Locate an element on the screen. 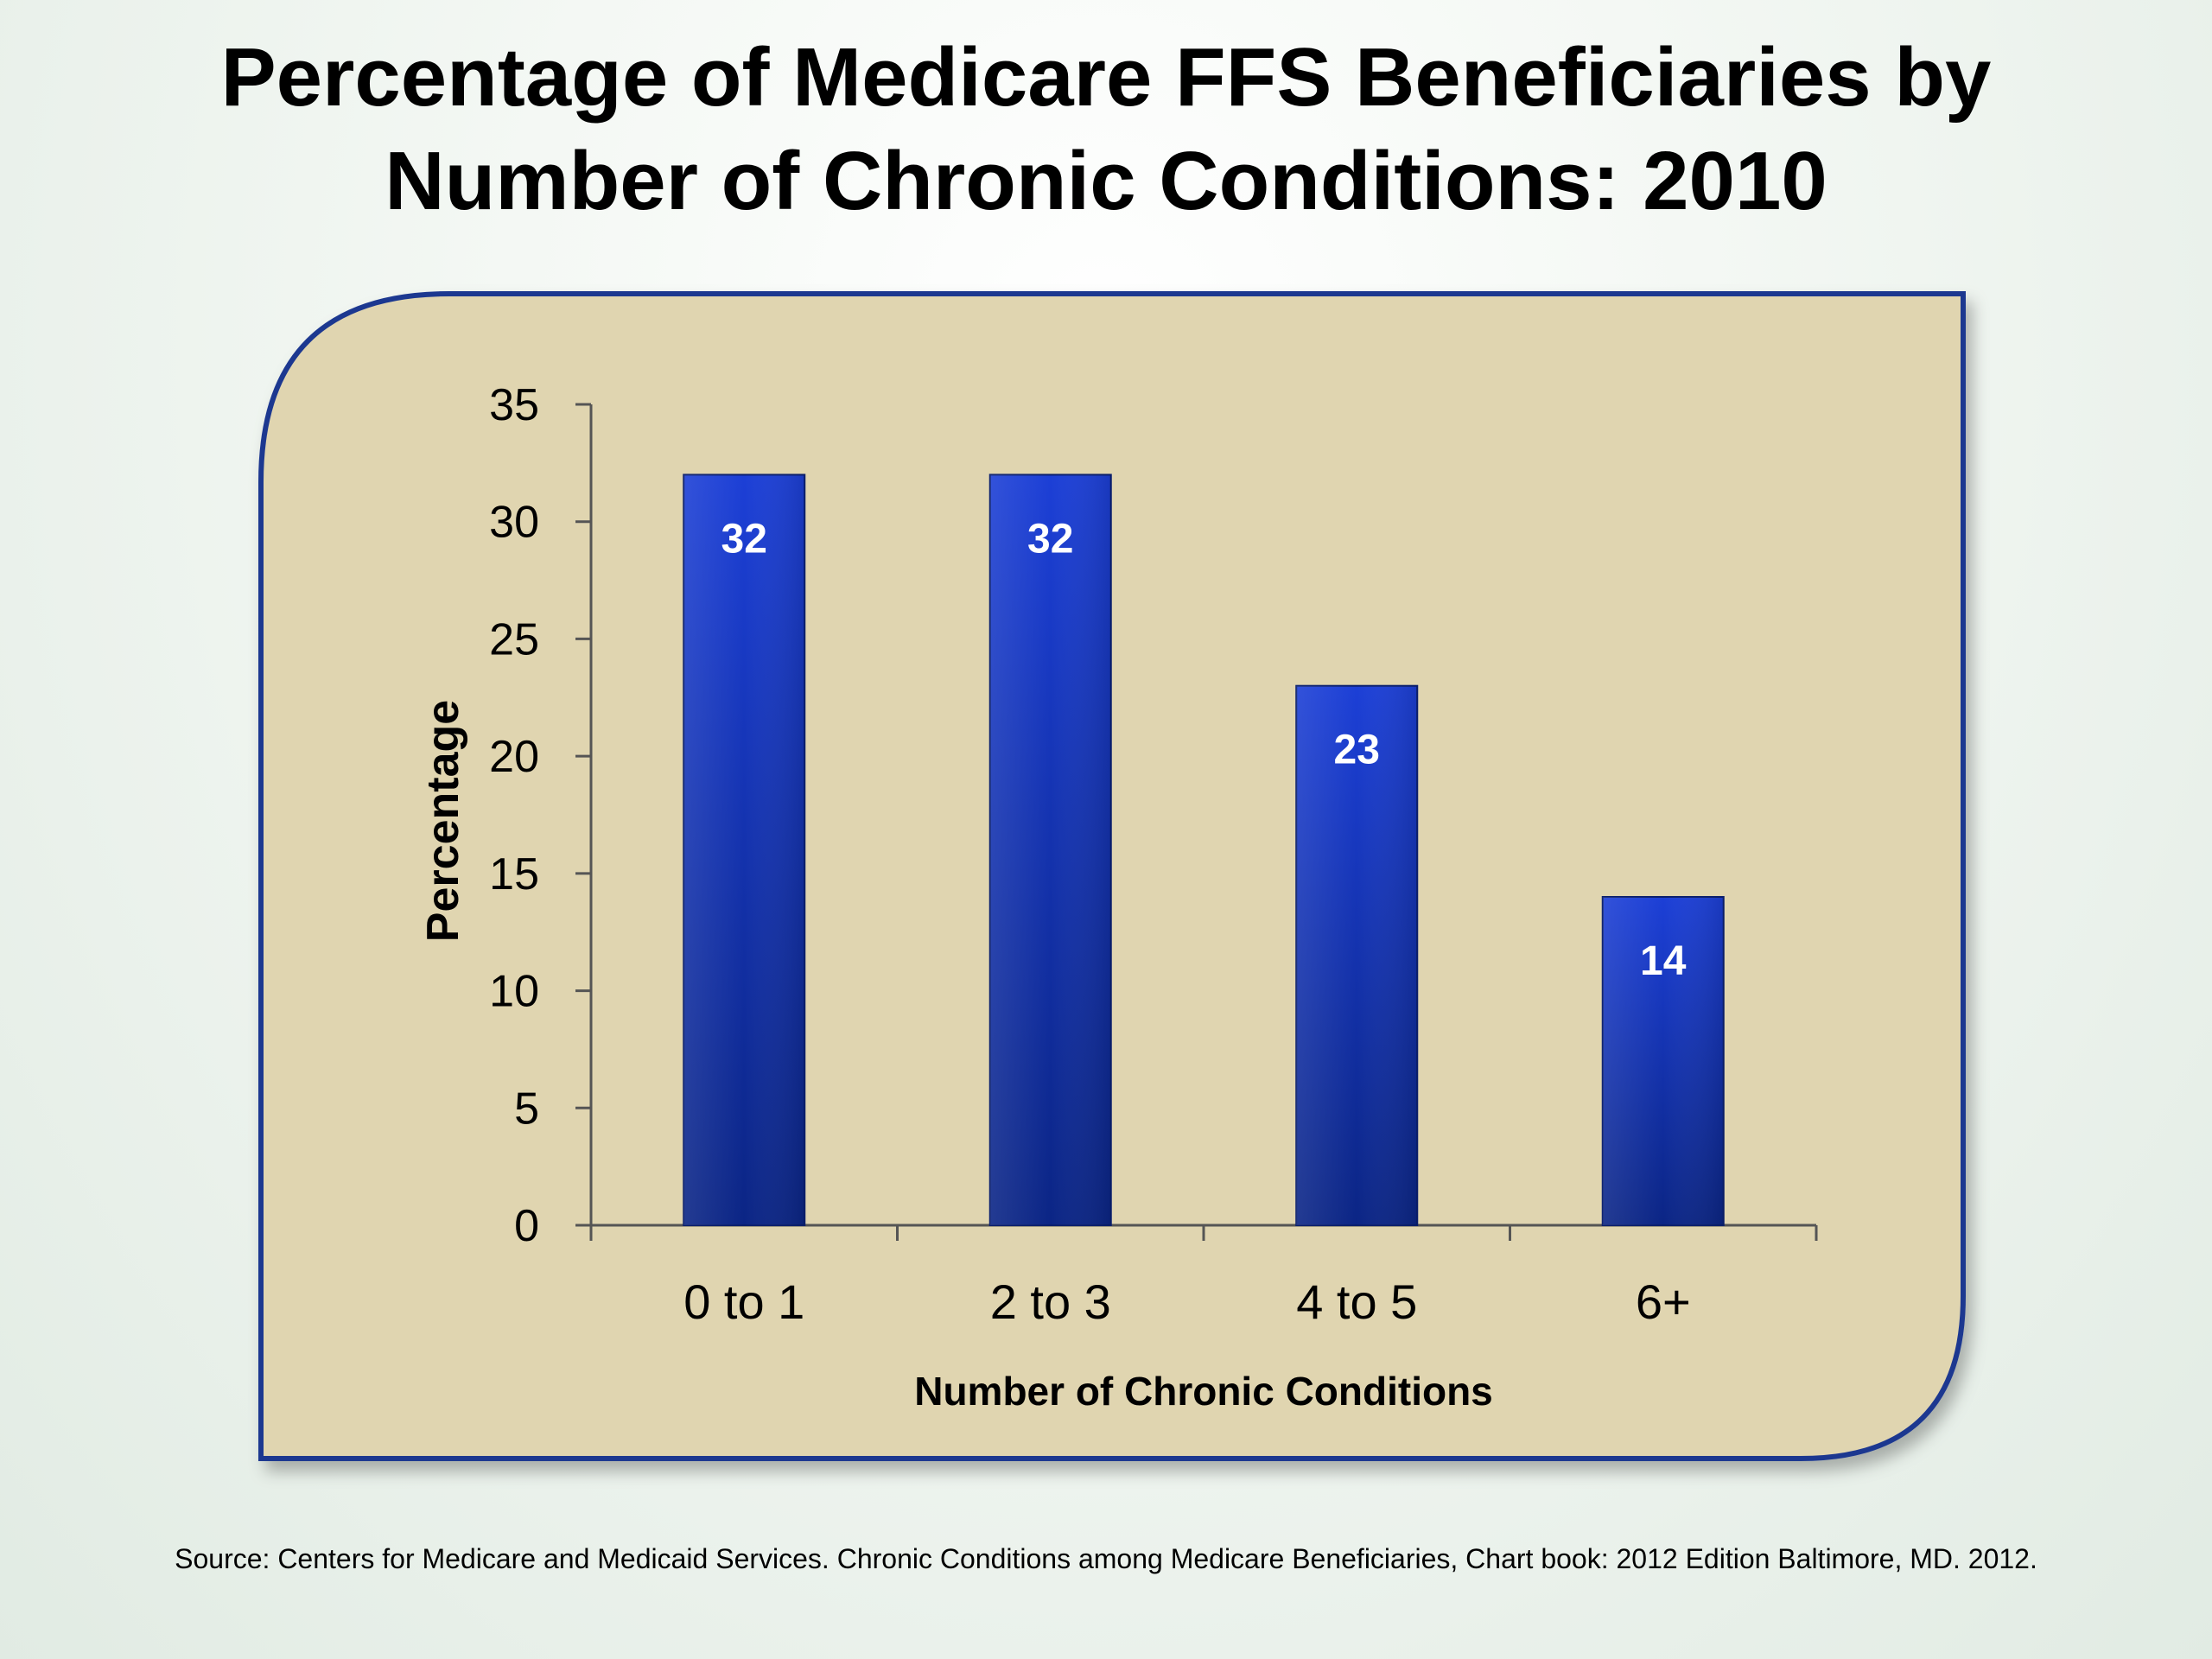 This screenshot has height=1659, width=2212. y-tick-label: 20 is located at coordinates (514, 757).